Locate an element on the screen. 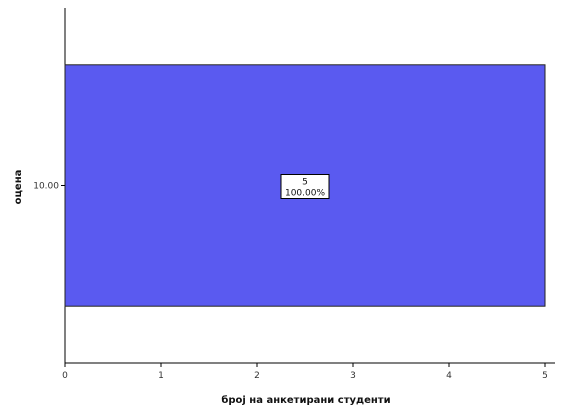 The height and width of the screenshot is (411, 561). x-tick-label: 4 is located at coordinates (449, 376).